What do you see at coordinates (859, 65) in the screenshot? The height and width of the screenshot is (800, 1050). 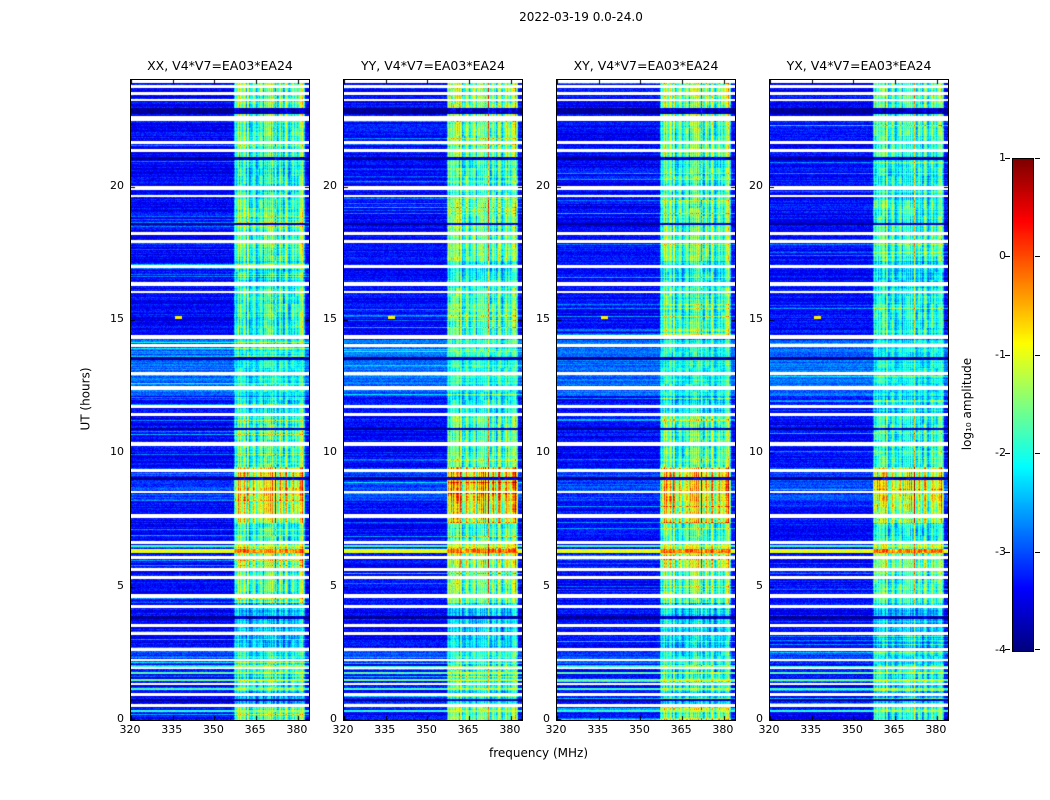 I see `panel-title-yx: YX, V4*V7=EA03*EA24` at bounding box center [859, 65].